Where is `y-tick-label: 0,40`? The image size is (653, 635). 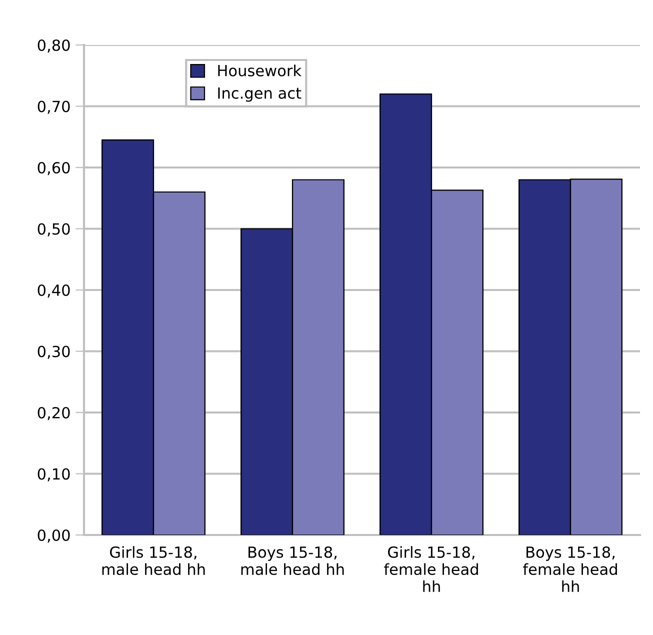
y-tick-label: 0,40 is located at coordinates (54, 291).